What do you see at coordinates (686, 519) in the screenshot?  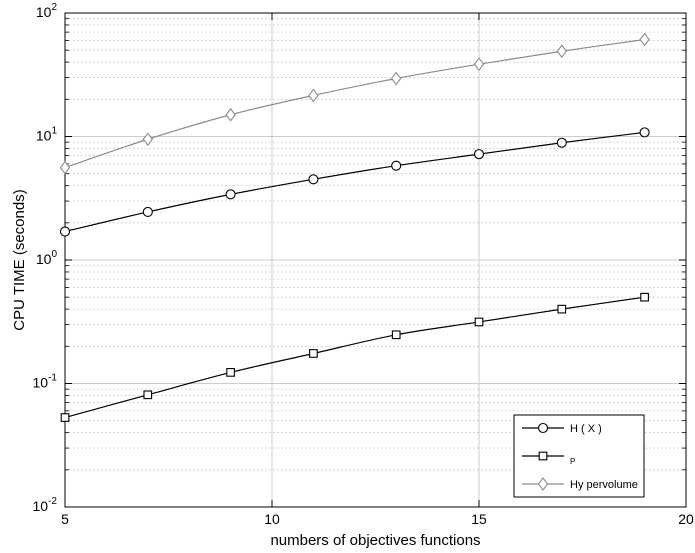 I see `x-tick-label: 20` at bounding box center [686, 519].